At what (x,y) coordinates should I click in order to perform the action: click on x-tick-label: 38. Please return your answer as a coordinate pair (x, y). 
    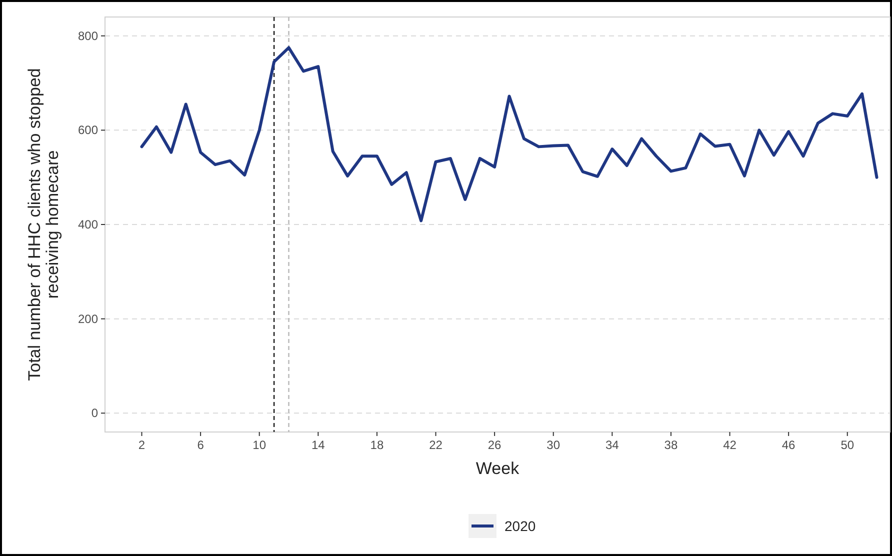
    Looking at the image, I should click on (671, 445).